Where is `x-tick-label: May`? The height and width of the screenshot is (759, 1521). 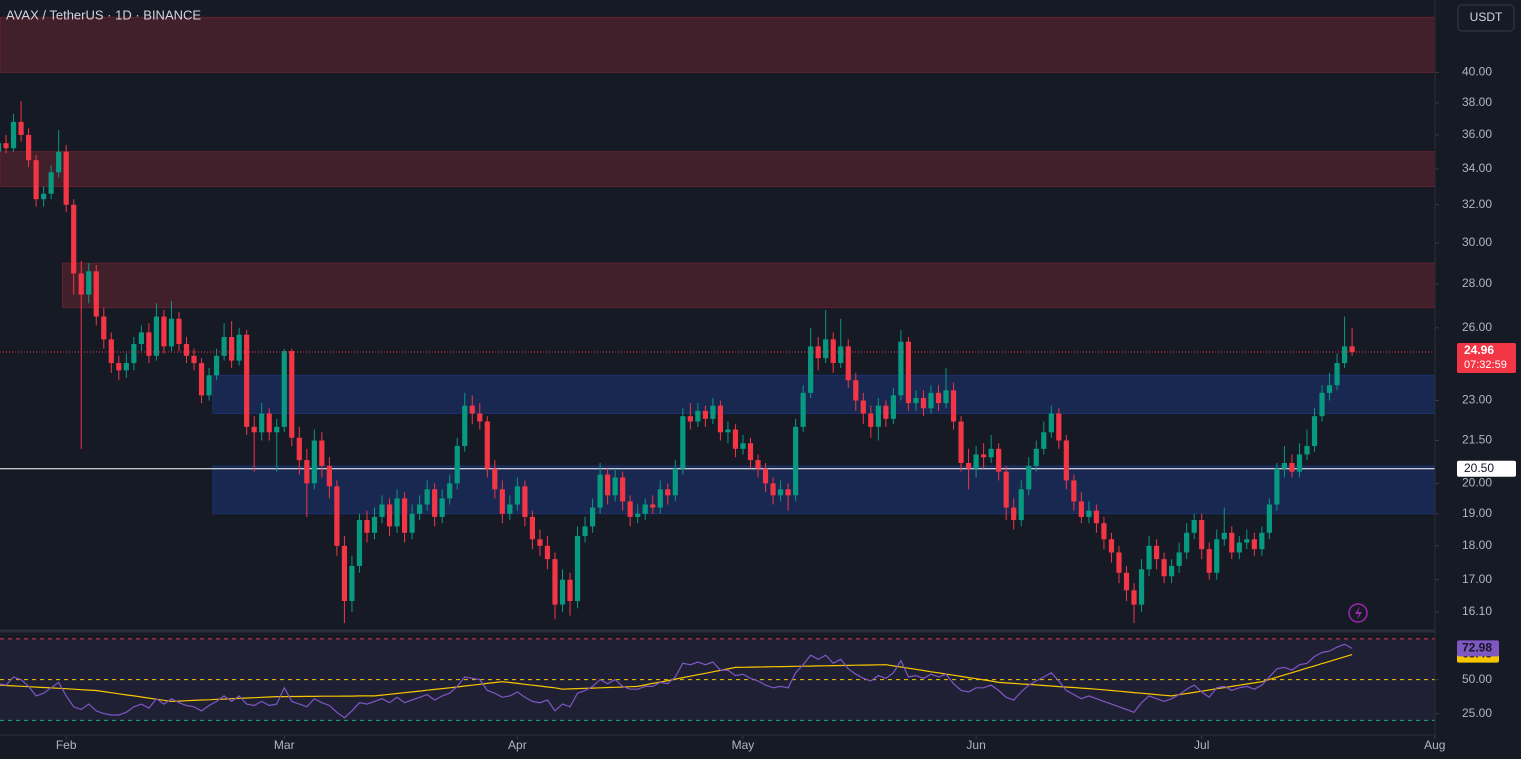 x-tick-label: May is located at coordinates (743, 745).